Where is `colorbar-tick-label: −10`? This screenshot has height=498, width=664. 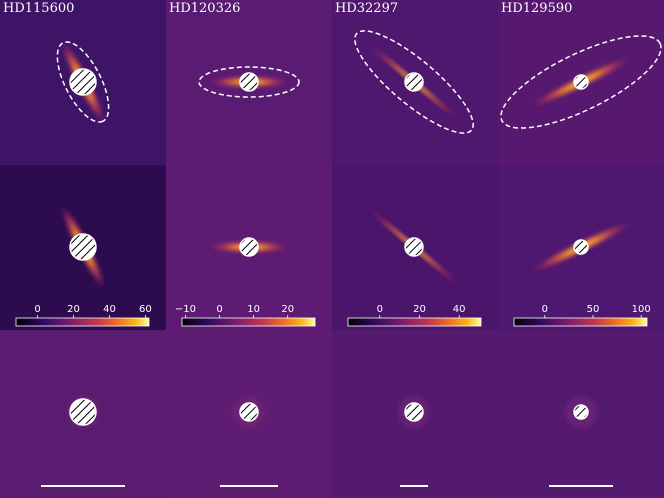 colorbar-tick-label: −10 is located at coordinates (185, 309).